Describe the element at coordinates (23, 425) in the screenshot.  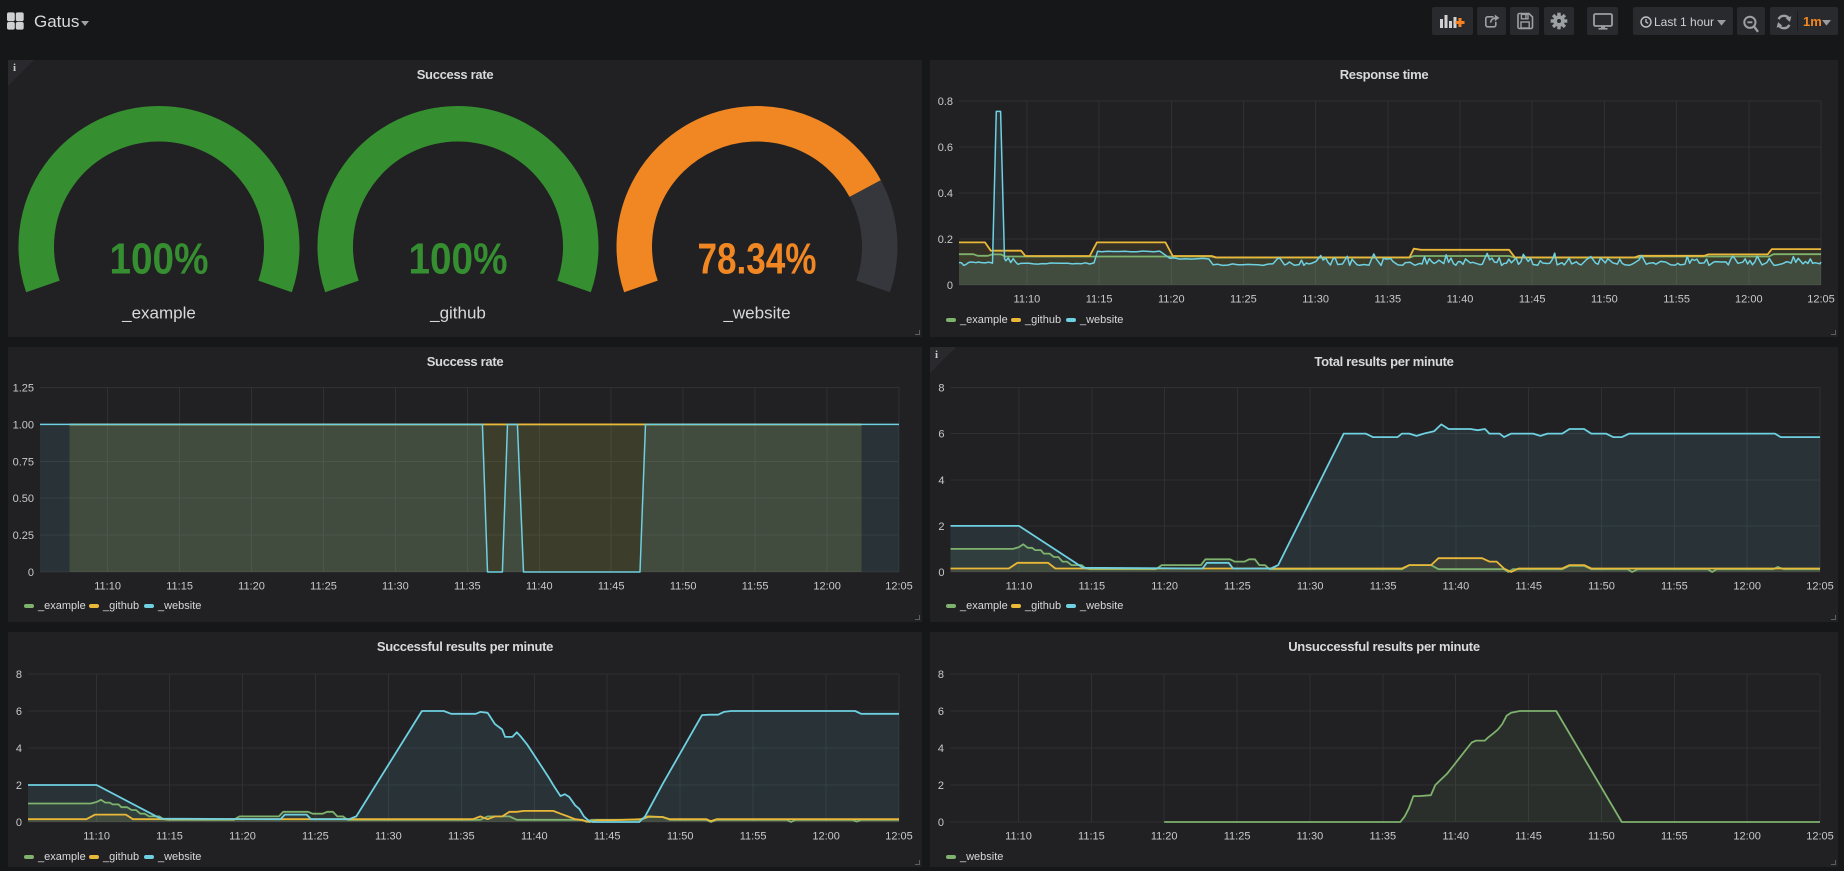
I see `svg-text: 1.00` at that location.